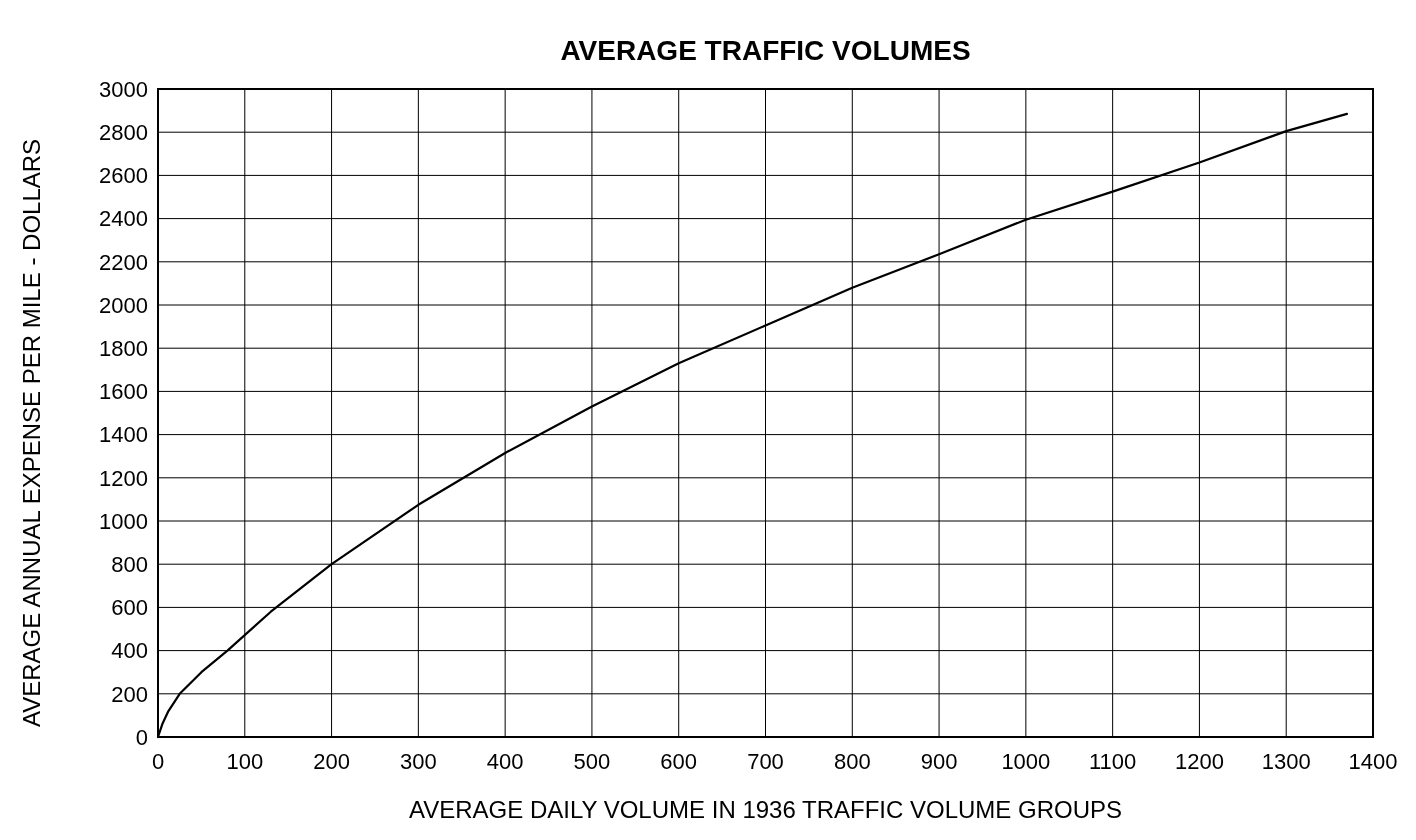 This screenshot has height=840, width=1416. What do you see at coordinates (765, 809) in the screenshot?
I see `x-axis-title: AVERAGE DAILY VOLUME IN 1936 TRAFFIC VOLUME GROUPS` at bounding box center [765, 809].